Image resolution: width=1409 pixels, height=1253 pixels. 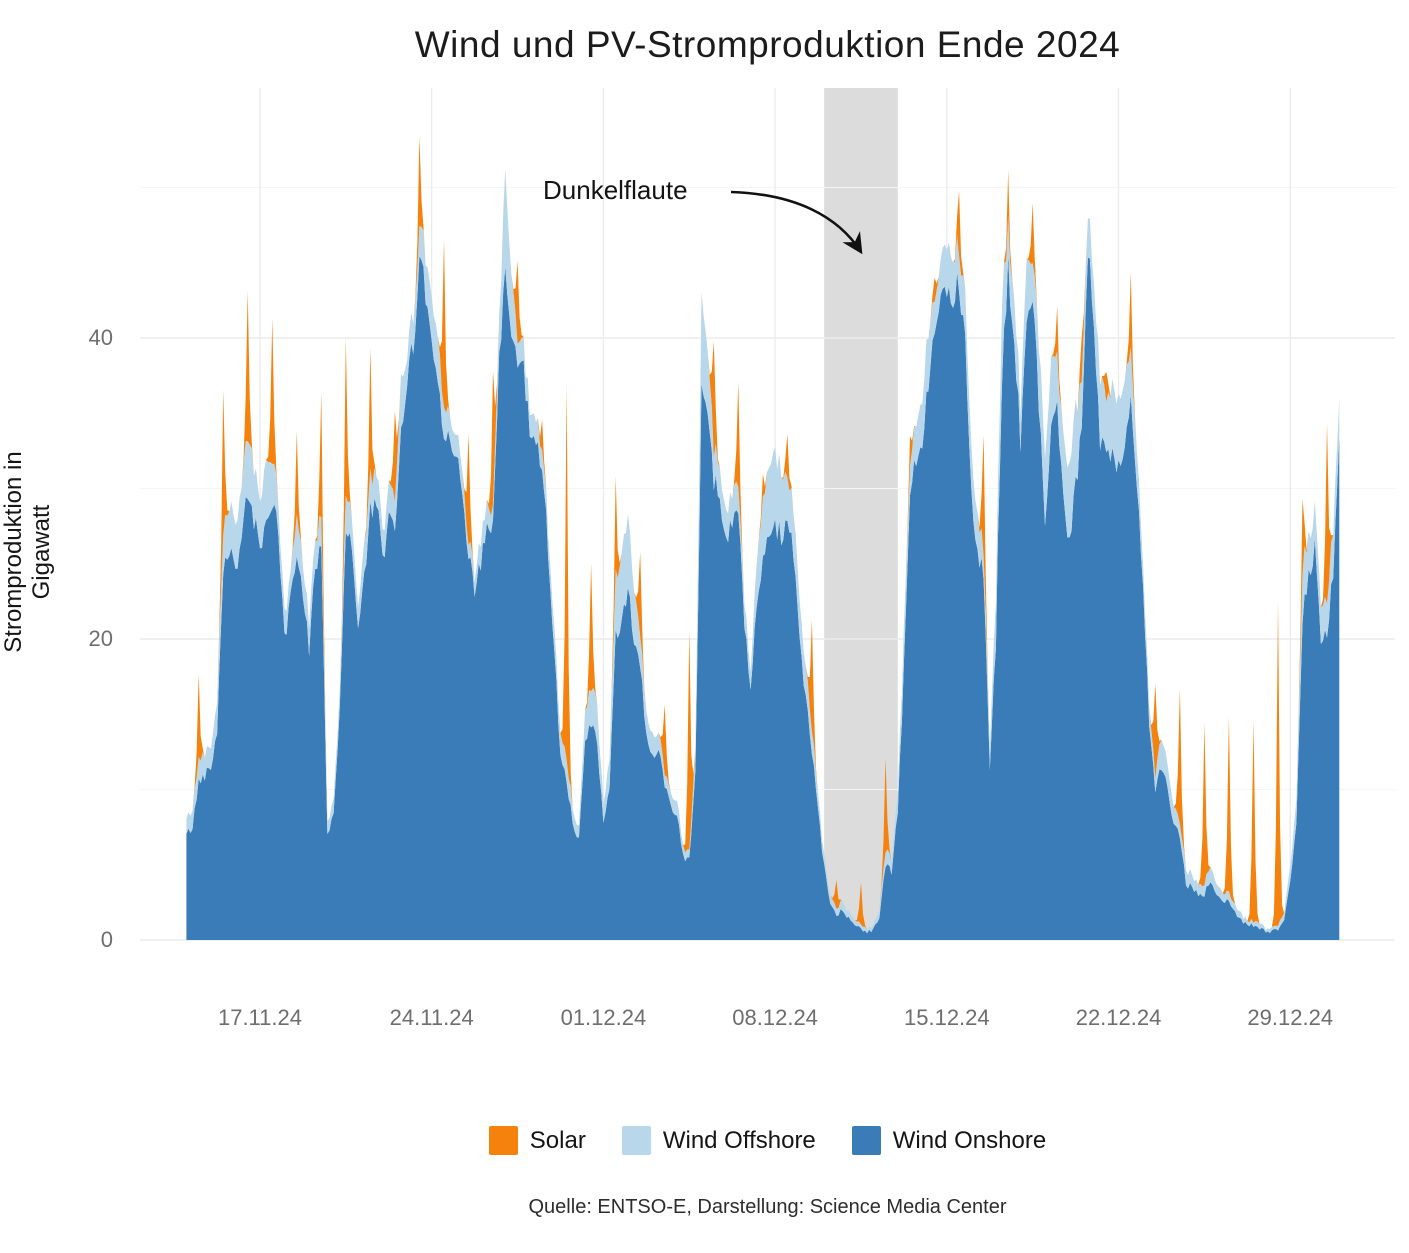 I want to click on chart-title: Wind und PV-Stromproduktion Ende 2024, so click(x=767, y=44).